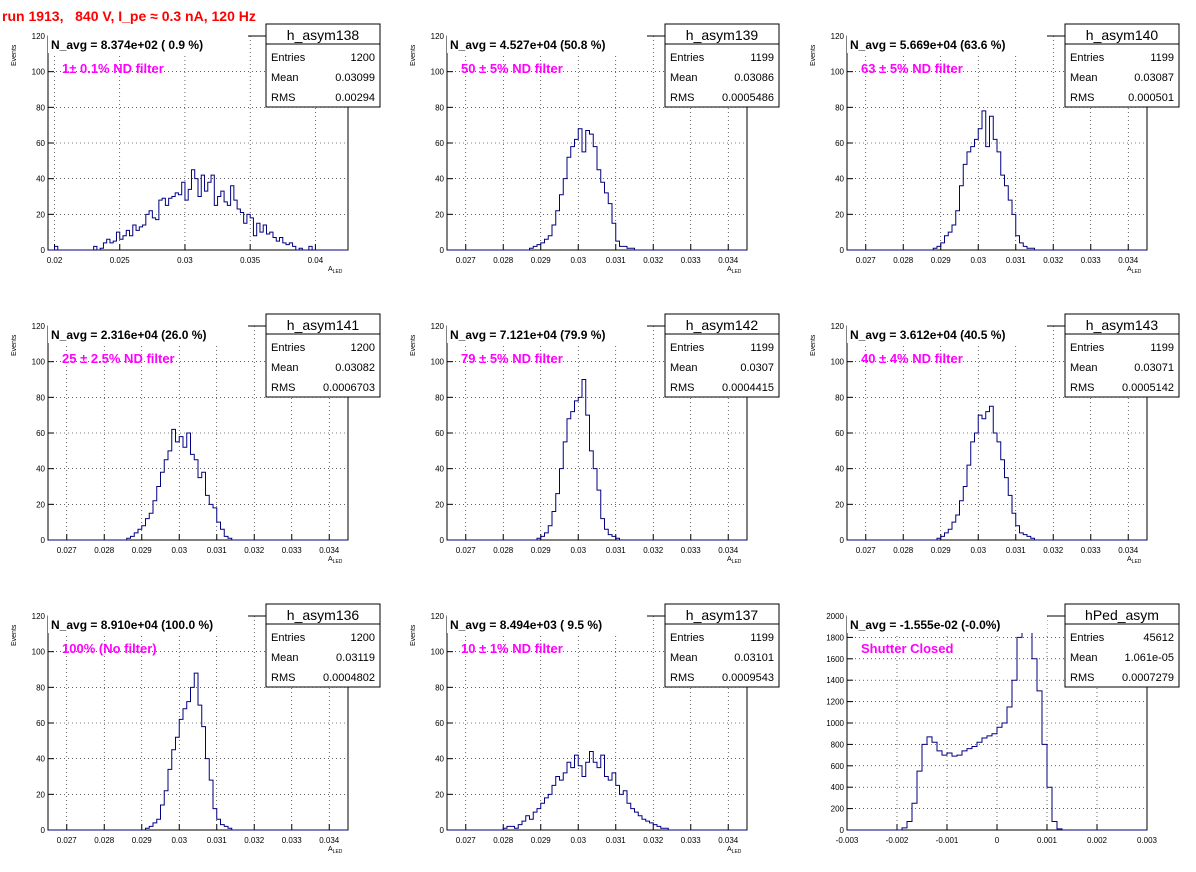 This screenshot has height=872, width=1196. Describe the element at coordinates (748, 388) in the screenshot. I see `stats-value: 0.0004415` at that location.